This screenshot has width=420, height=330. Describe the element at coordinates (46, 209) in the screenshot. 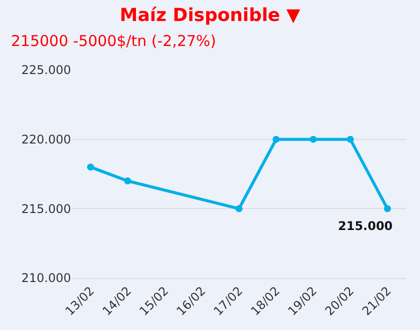

I see `y-tick-label: 215.000` at that location.